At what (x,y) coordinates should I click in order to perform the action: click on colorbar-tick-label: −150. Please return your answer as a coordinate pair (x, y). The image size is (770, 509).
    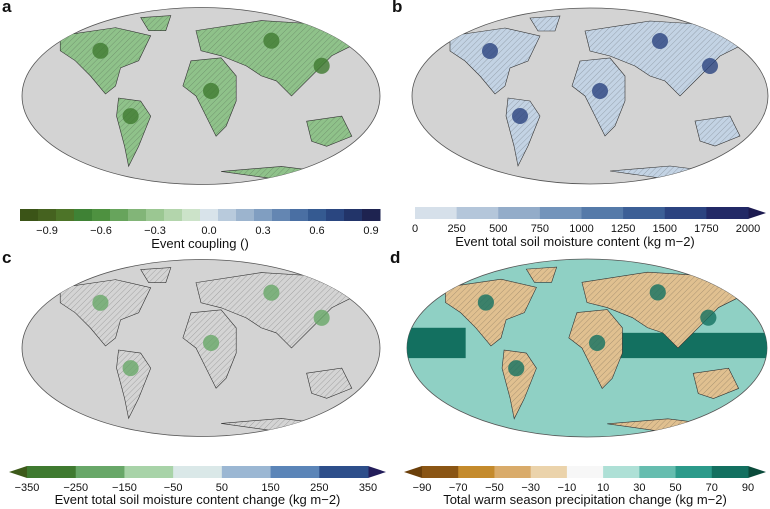
    Looking at the image, I should click on (124, 488).